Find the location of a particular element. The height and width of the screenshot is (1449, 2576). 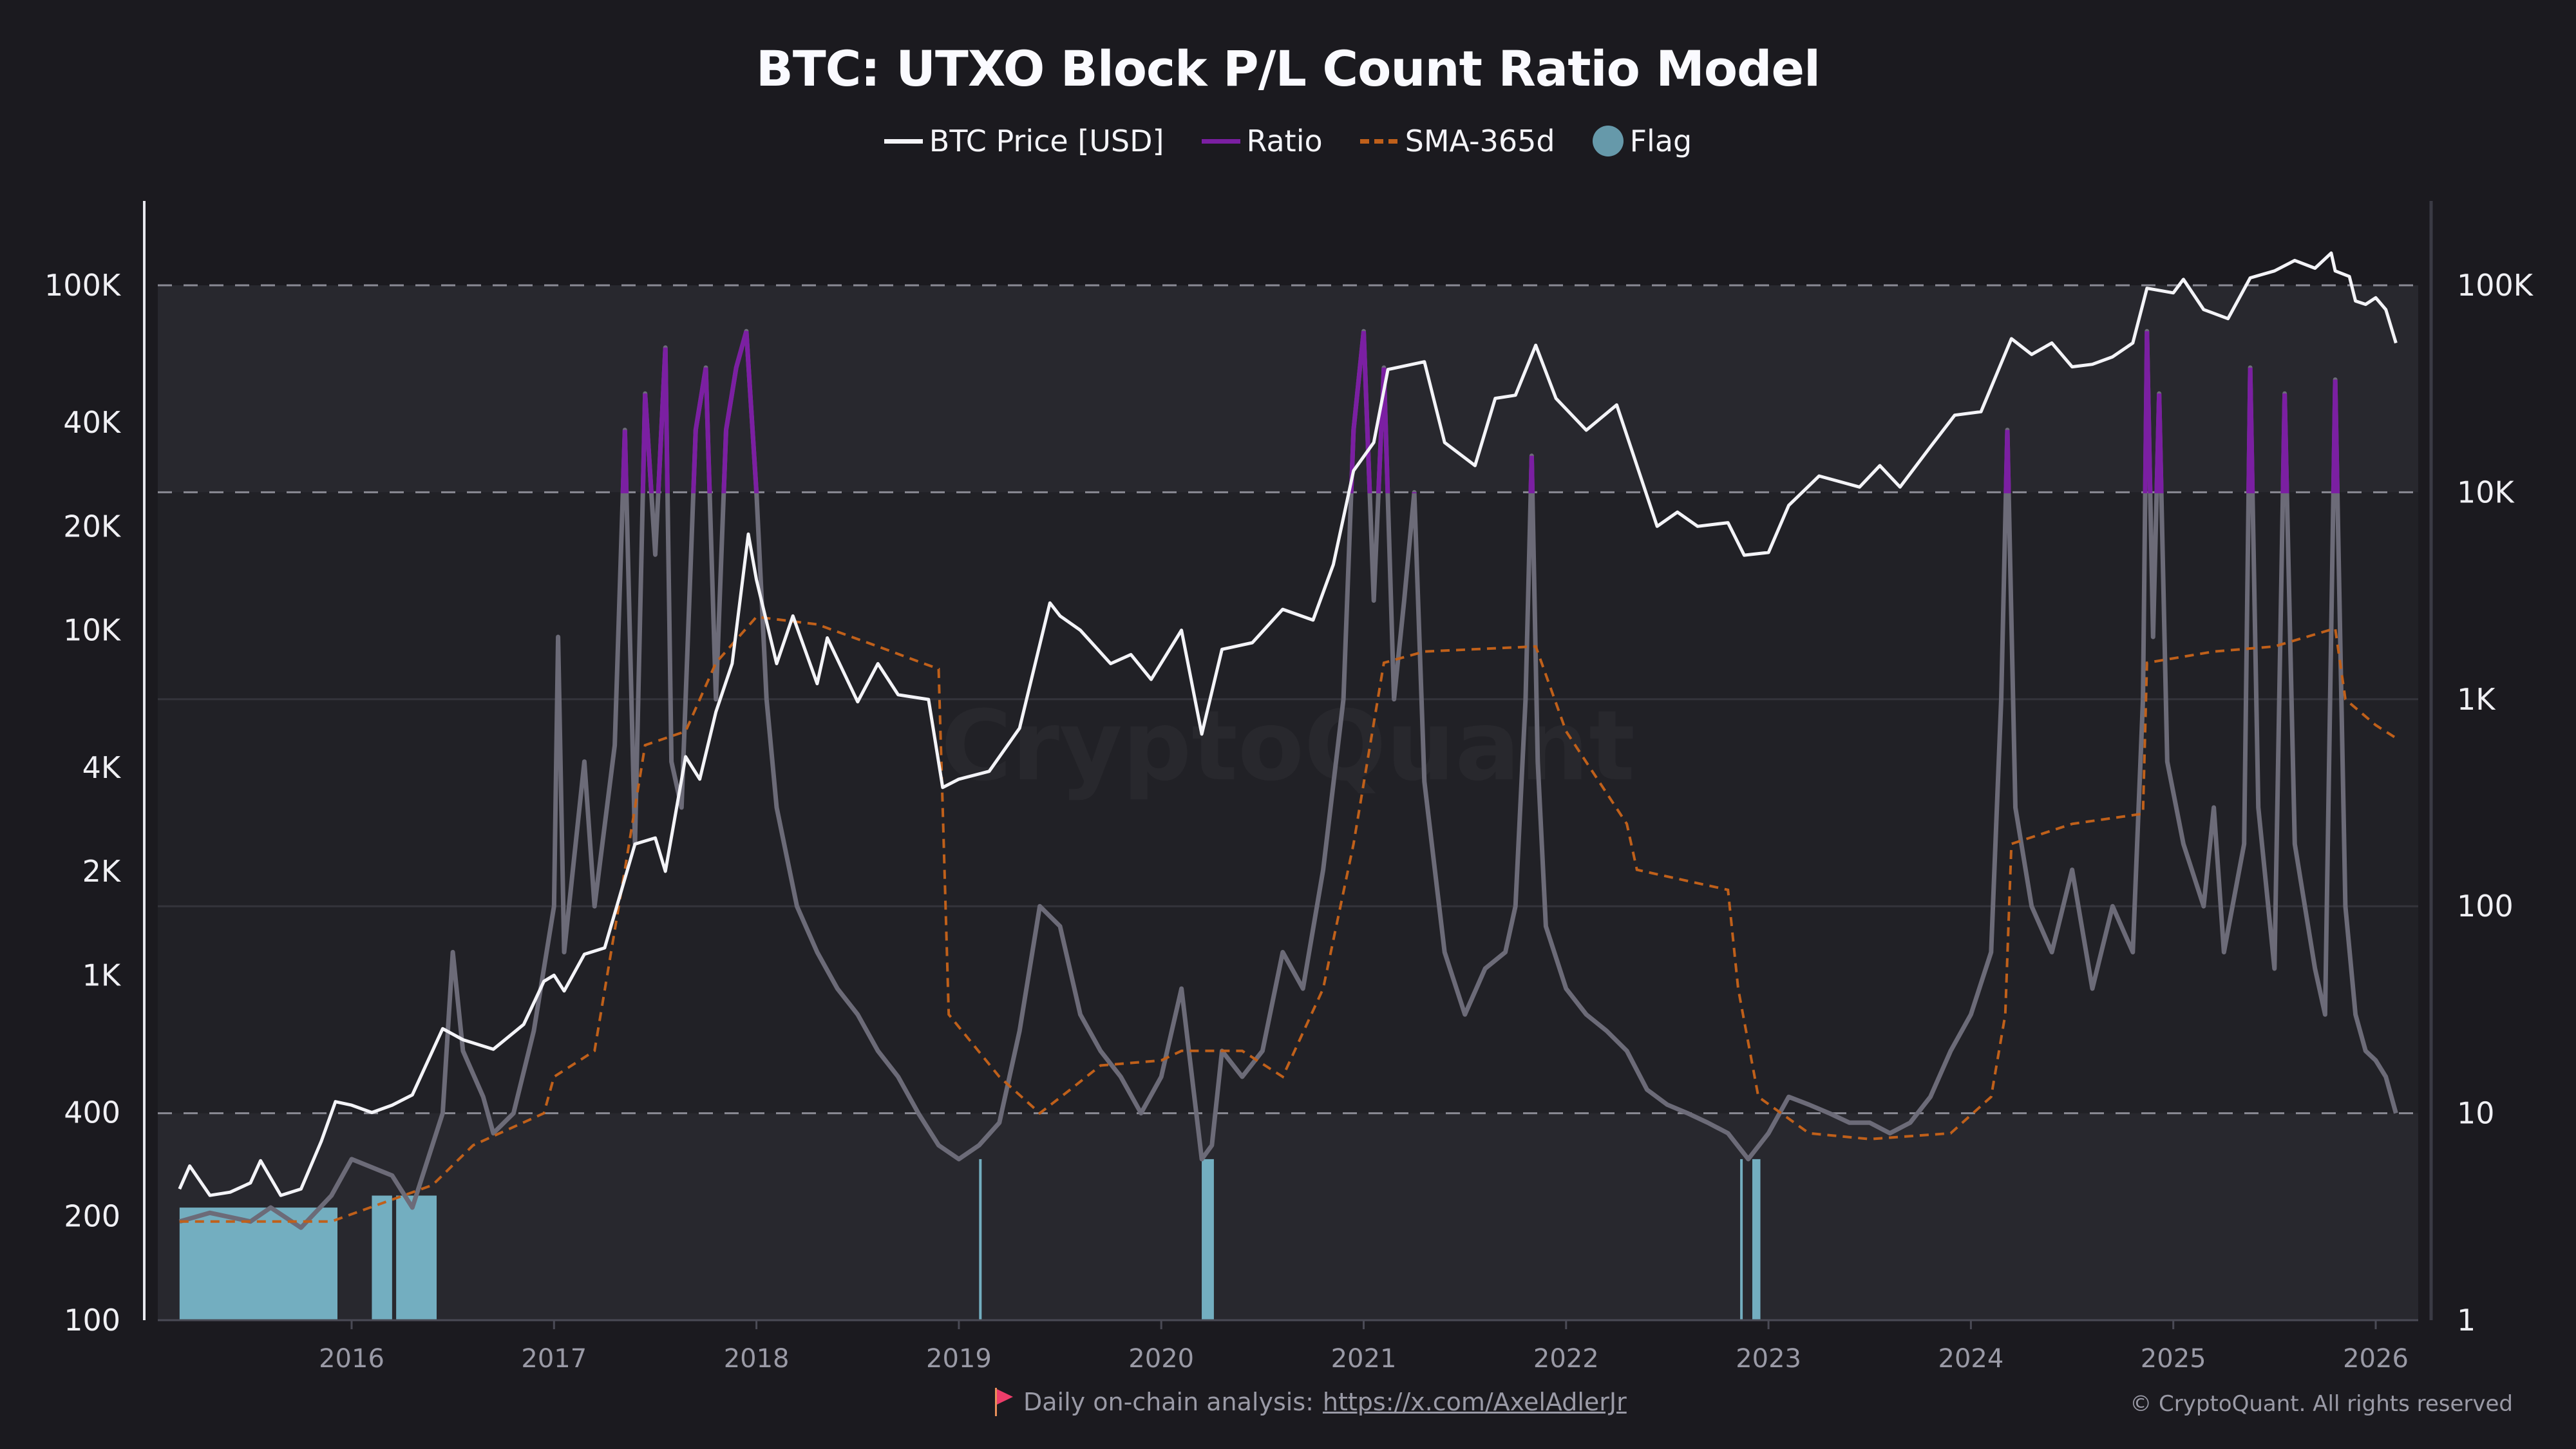

right-tick-label: 1K is located at coordinates (2476, 699).